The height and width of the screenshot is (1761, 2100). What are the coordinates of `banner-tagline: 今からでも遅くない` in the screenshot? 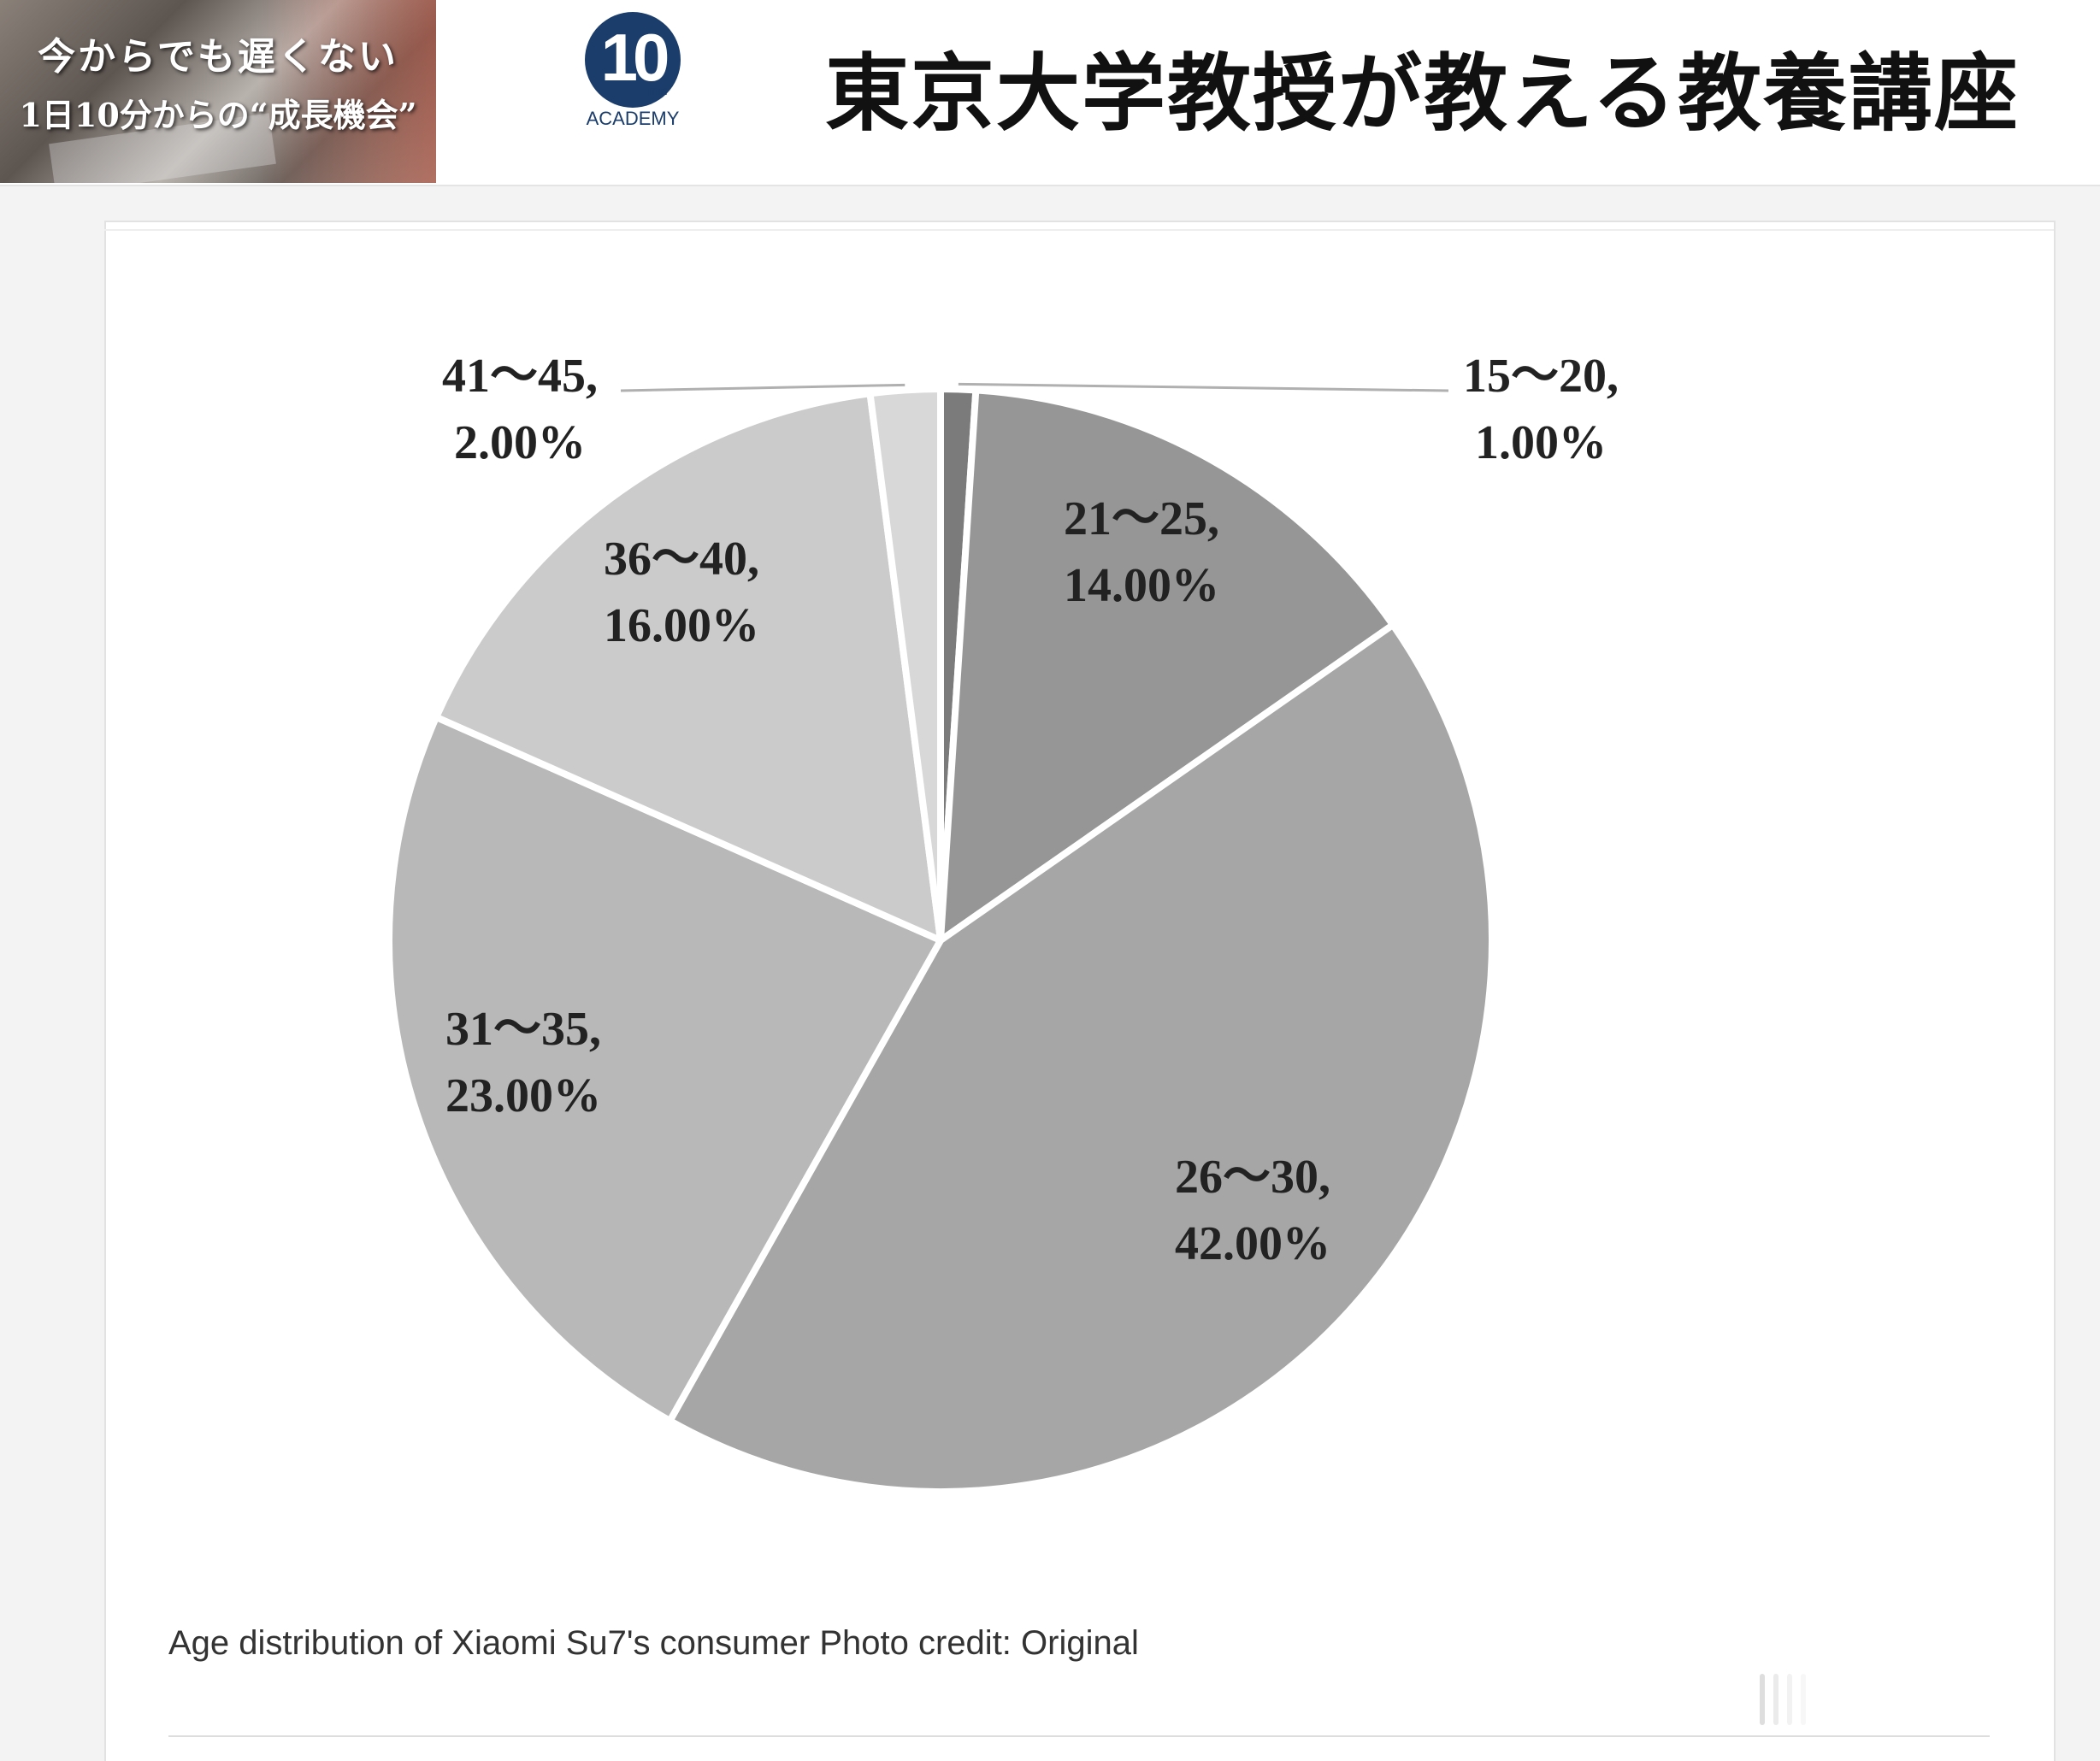 It's located at (218, 57).